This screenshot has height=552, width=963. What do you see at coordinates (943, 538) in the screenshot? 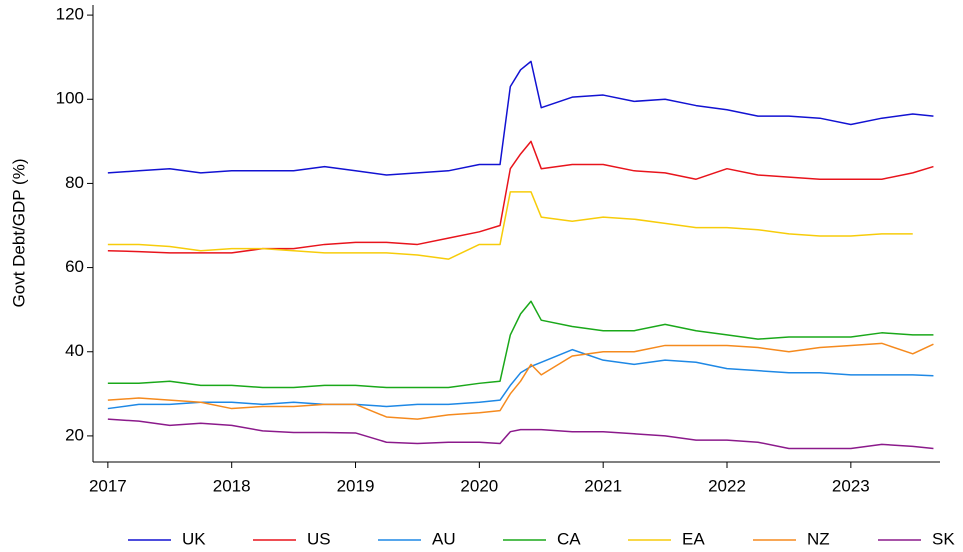
I see `legend-label: SK` at bounding box center [943, 538].